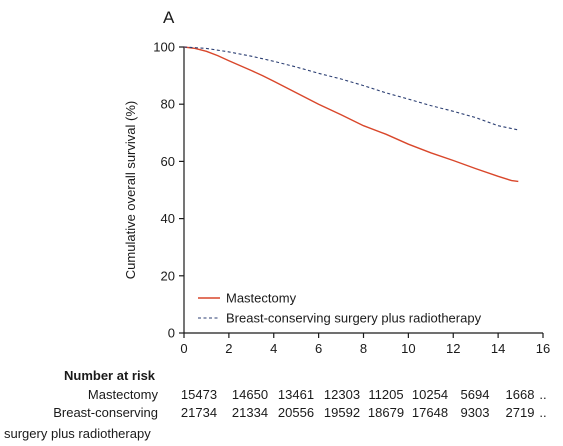 The height and width of the screenshot is (446, 563). What do you see at coordinates (199, 412) in the screenshot?
I see `risk-cell: 21734` at bounding box center [199, 412].